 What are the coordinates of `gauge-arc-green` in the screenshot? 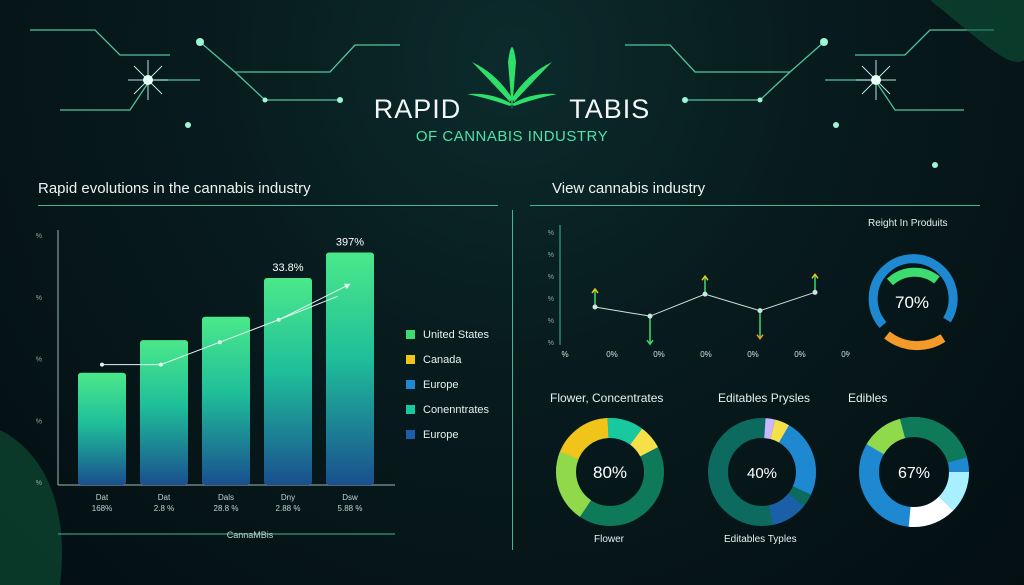 It's located at (913, 276).